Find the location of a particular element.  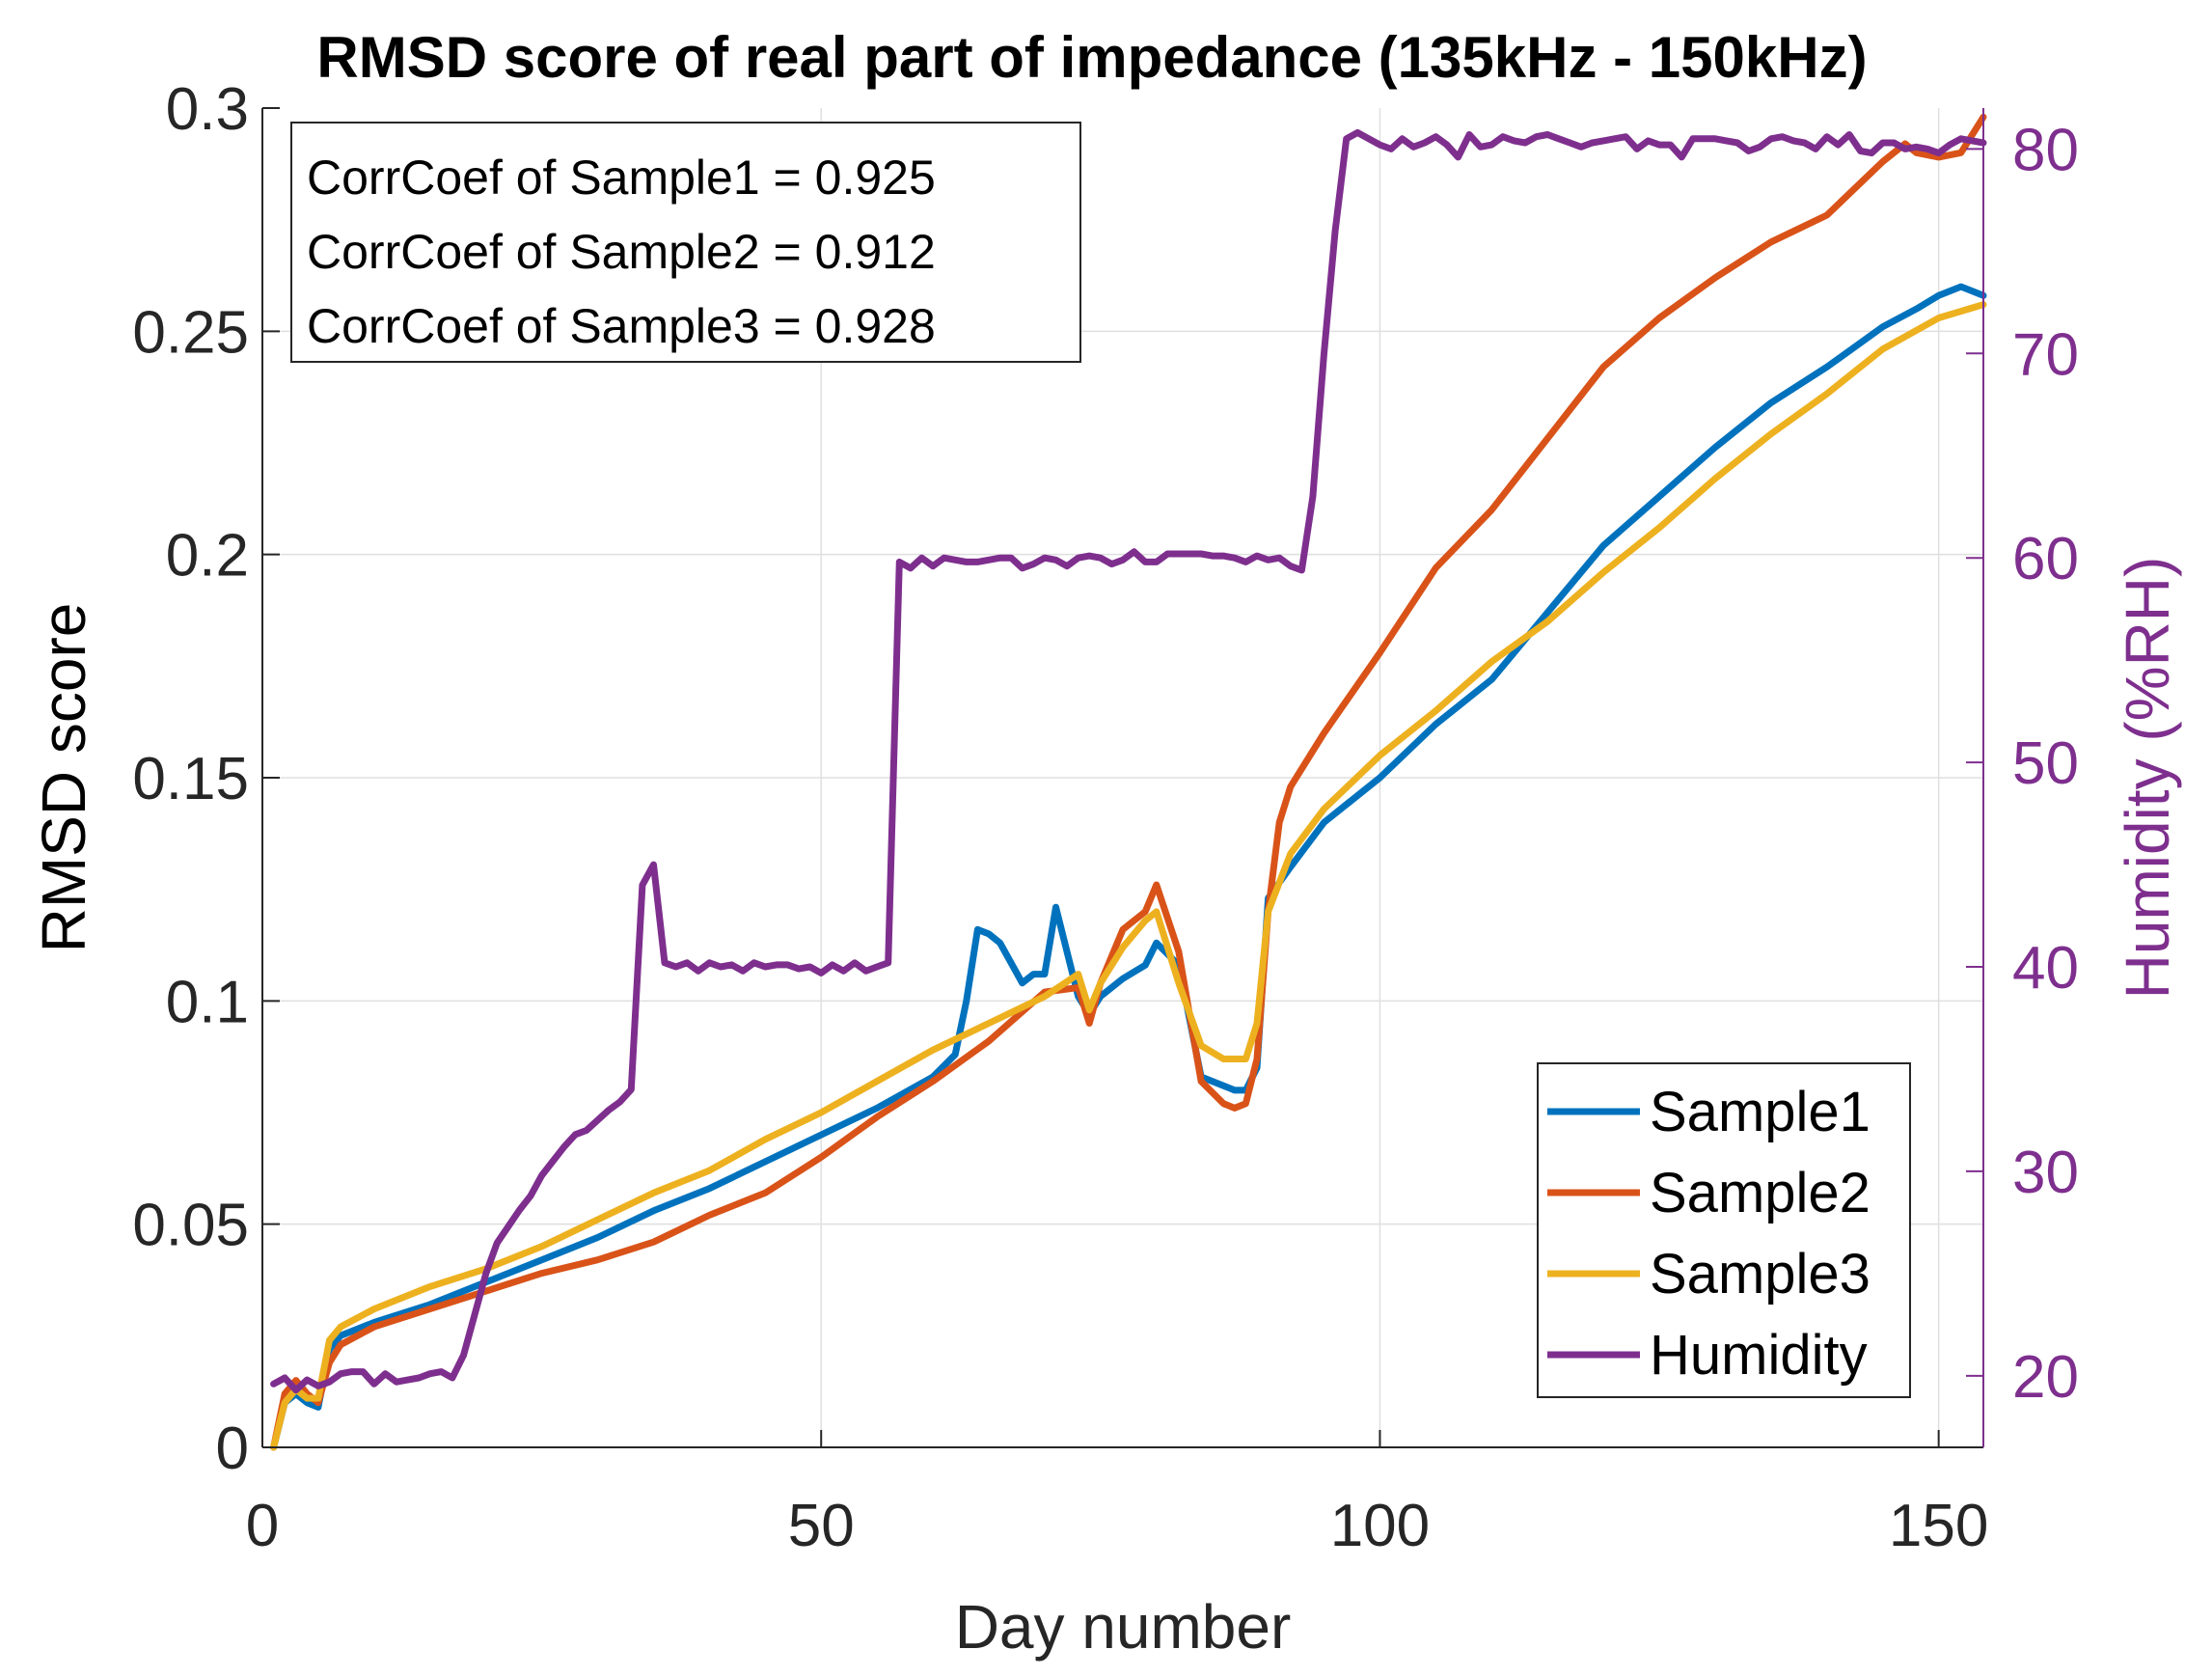

y-tick-label: 0.15 is located at coordinates (190, 779).